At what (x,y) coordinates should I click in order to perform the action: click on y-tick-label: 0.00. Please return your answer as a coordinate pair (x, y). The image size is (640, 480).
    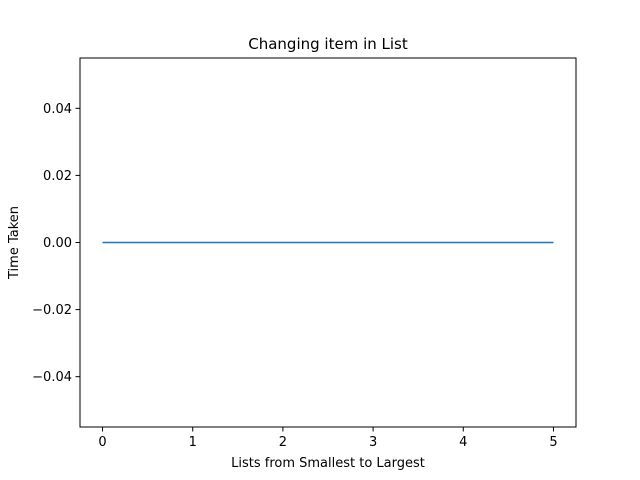
    Looking at the image, I should click on (57, 243).